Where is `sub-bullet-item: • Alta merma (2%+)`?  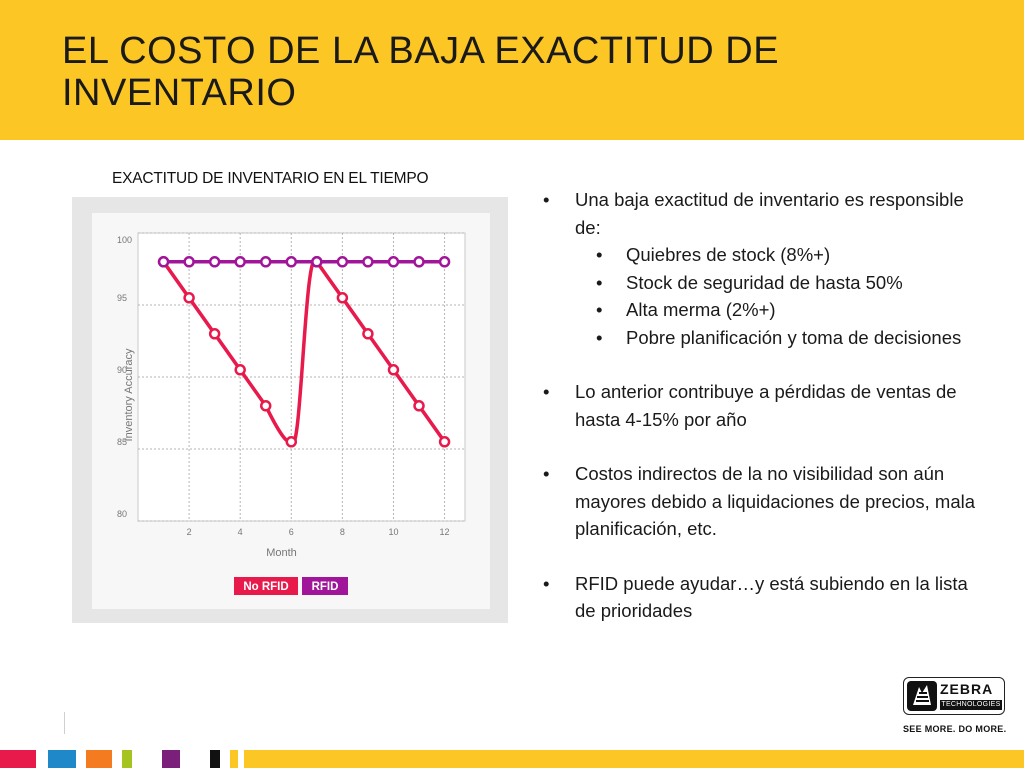
sub-bullet-item: • Alta merma (2%+) is located at coordinates (760, 310).